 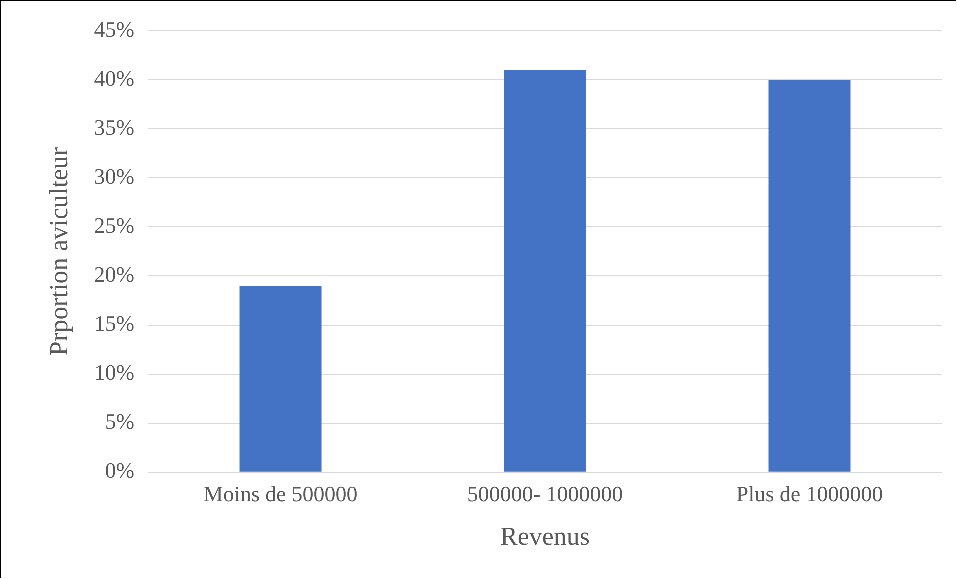 What do you see at coordinates (810, 493) in the screenshot?
I see `x-tick-label: Plus de 1000000` at bounding box center [810, 493].